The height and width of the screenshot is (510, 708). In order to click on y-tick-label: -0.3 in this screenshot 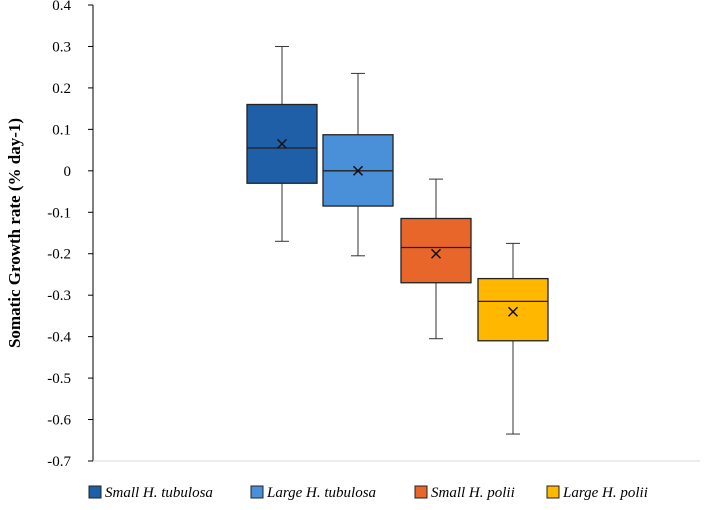, I will do `click(59, 296)`.